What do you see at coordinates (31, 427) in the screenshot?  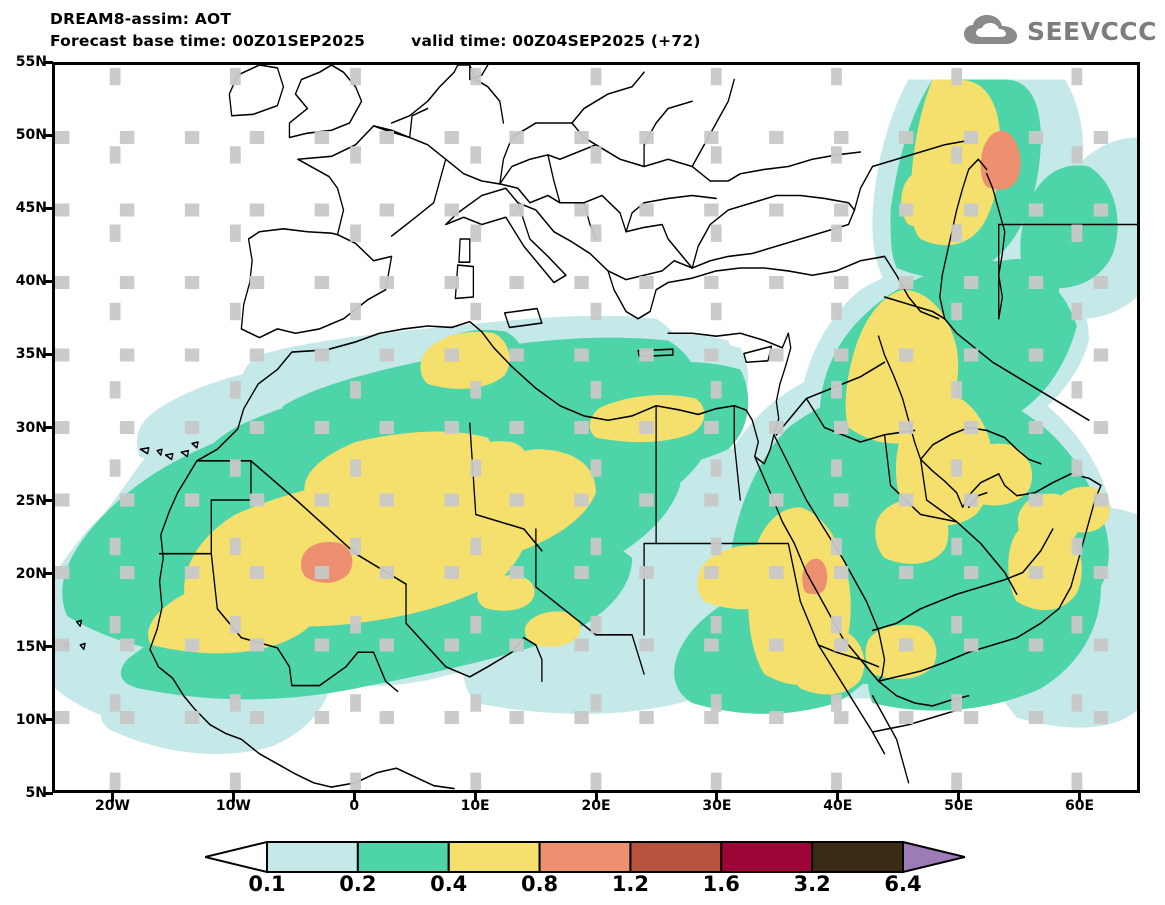 I see `y-tick-label-30N: 30N` at bounding box center [31, 427].